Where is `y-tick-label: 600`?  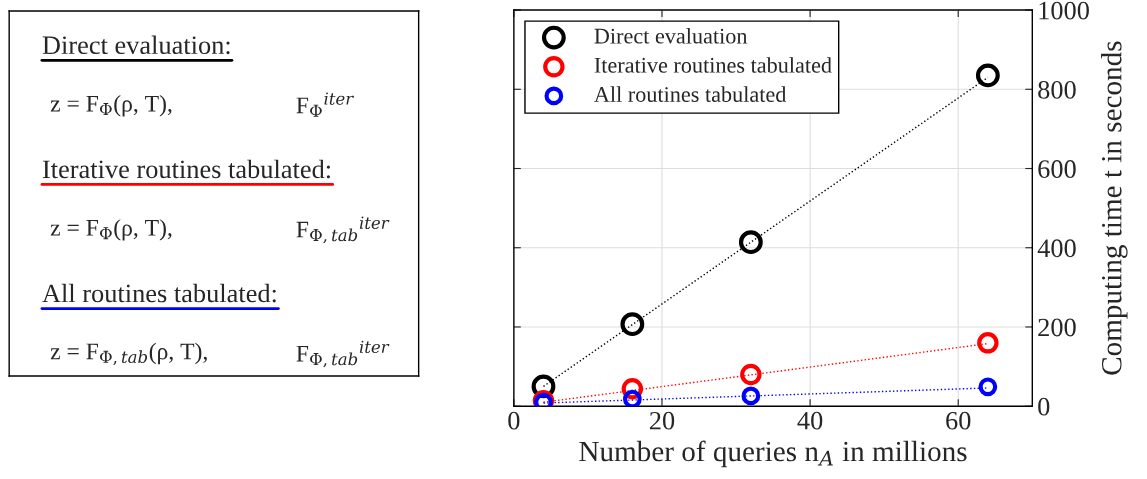 y-tick-label: 600 is located at coordinates (1057, 169).